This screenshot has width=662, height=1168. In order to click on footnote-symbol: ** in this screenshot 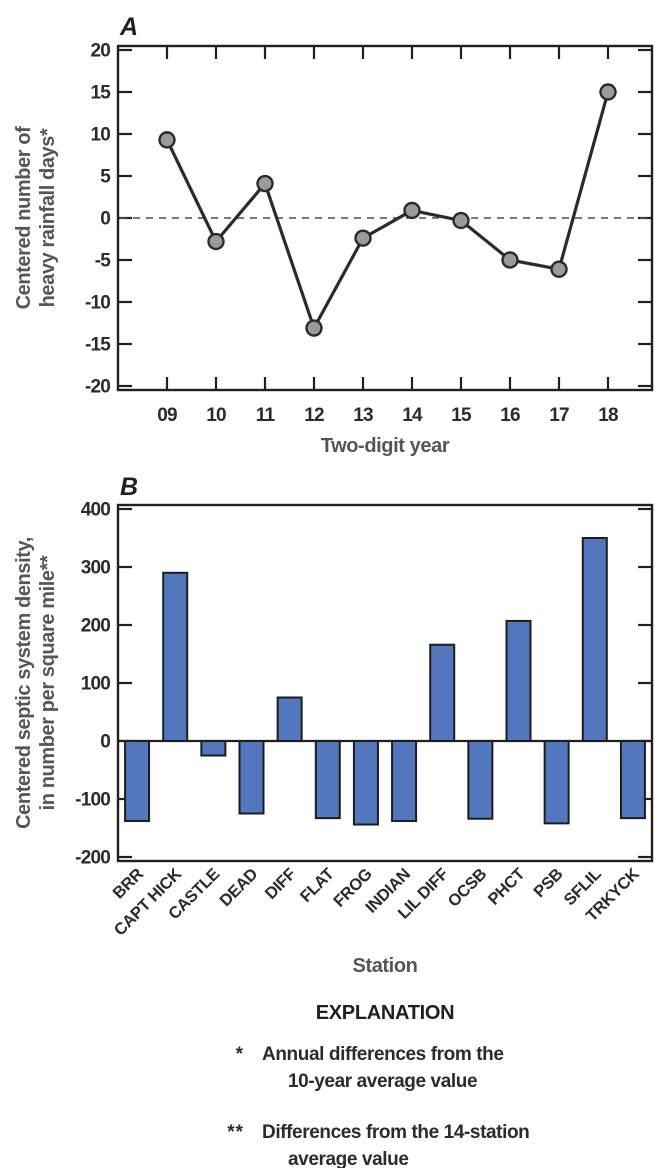, I will do `click(235, 1132)`.